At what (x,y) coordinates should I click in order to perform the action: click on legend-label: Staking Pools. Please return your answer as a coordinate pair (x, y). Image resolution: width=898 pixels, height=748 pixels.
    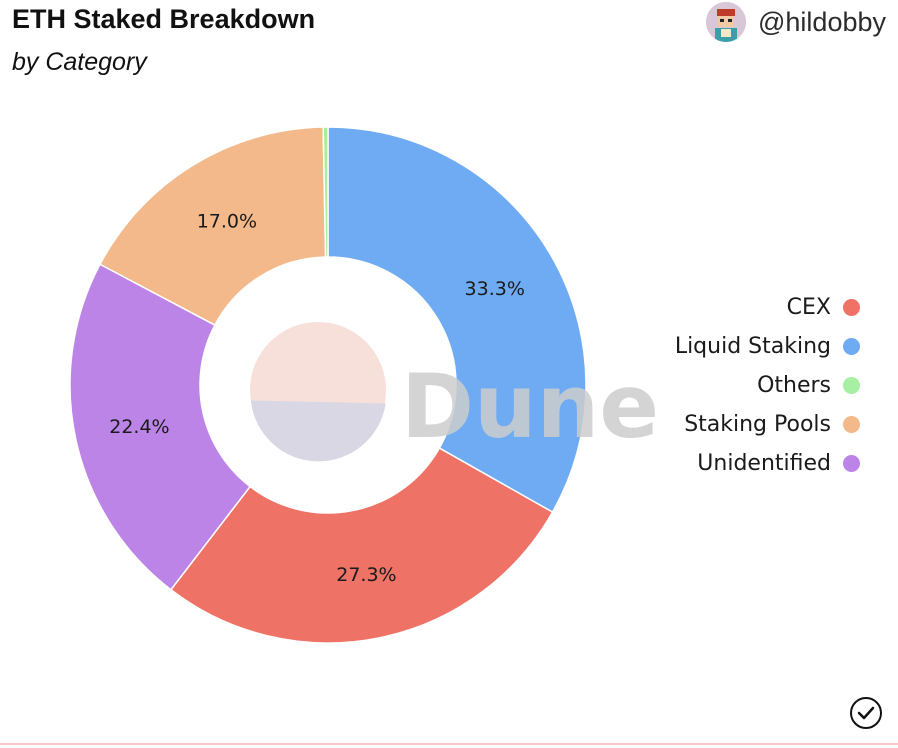
    Looking at the image, I should click on (757, 424).